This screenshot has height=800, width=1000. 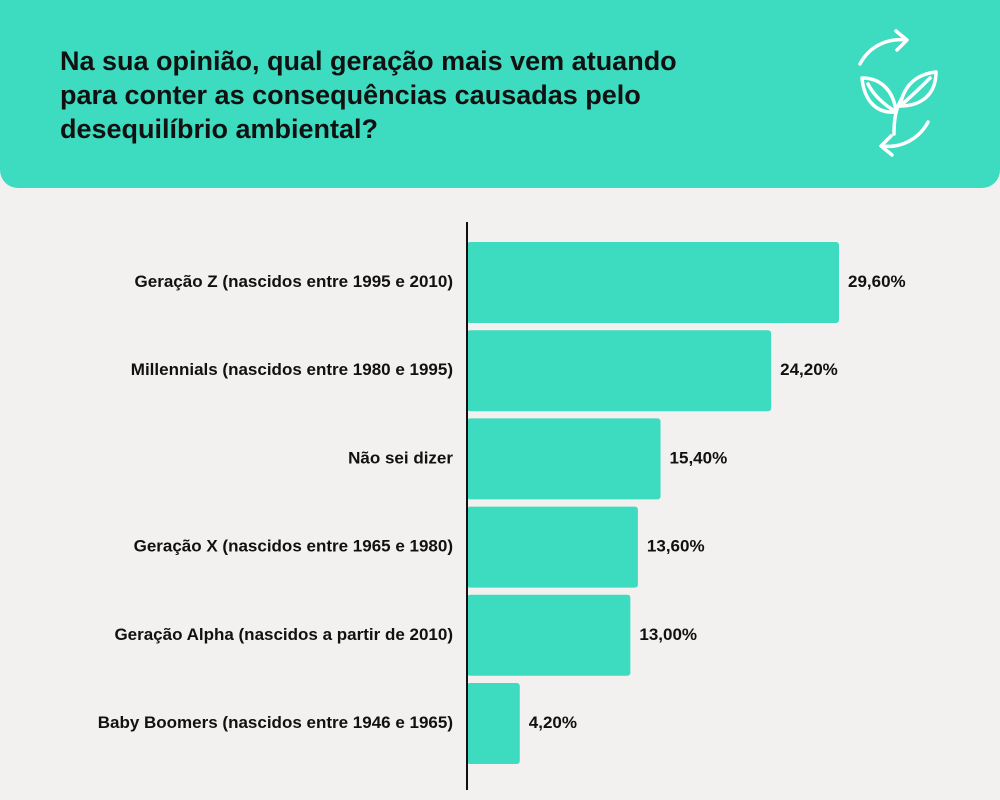 What do you see at coordinates (553, 722) in the screenshot?
I see `value-label-5: 4,20%` at bounding box center [553, 722].